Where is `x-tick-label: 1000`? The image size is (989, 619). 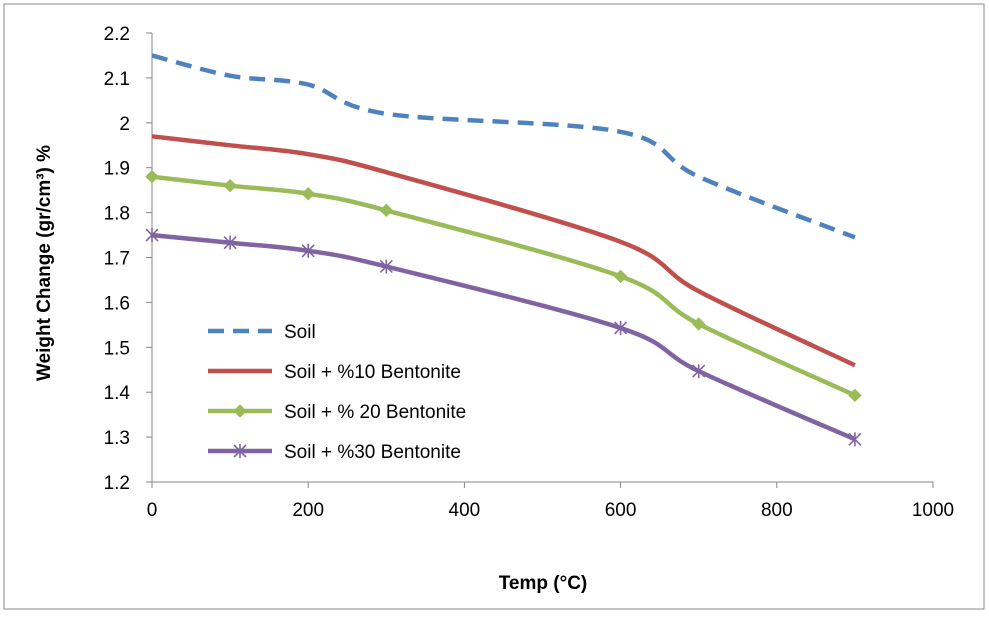 x-tick-label: 1000 is located at coordinates (933, 510).